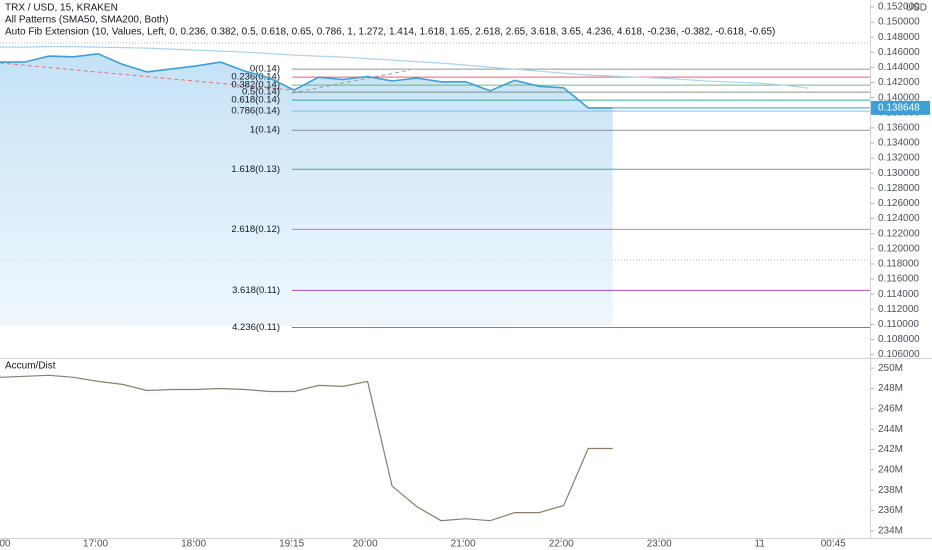 This screenshot has width=932, height=550. I want to click on y-tick-label: 0.136000, so click(899, 128).